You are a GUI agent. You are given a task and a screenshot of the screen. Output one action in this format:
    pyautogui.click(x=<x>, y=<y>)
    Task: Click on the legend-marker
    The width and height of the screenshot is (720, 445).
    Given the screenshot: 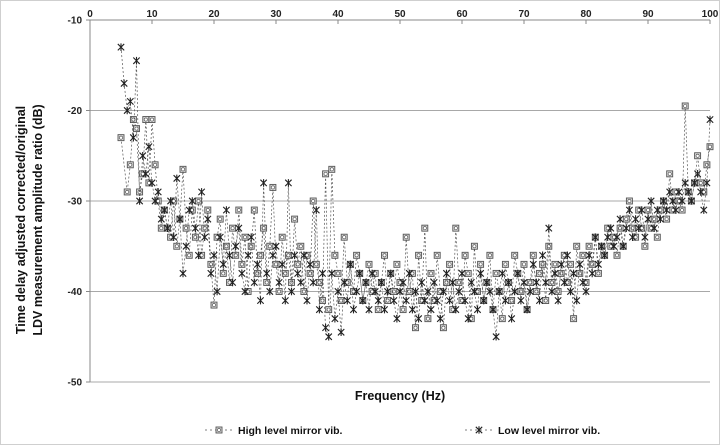 What is the action you would take?
    pyautogui.click(x=479, y=430)
    